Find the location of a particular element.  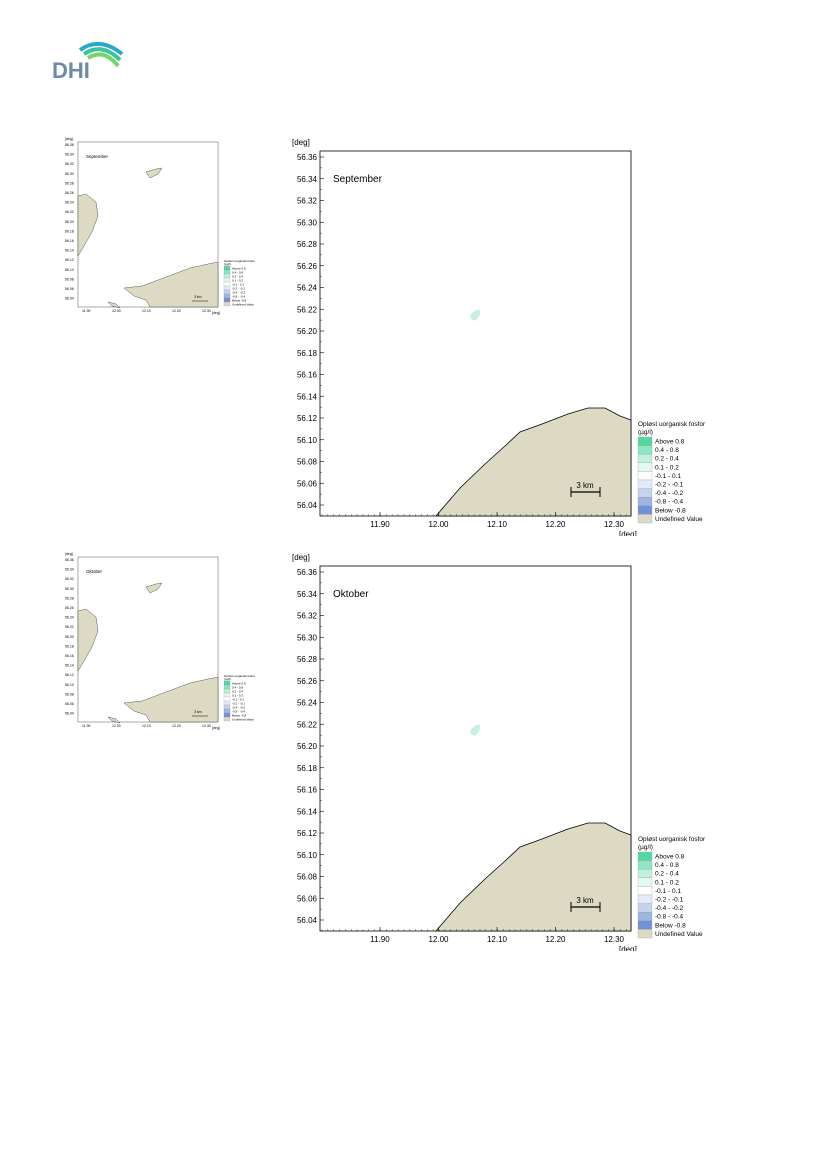

y-tick-label: 56.26 is located at coordinates (307, 266).